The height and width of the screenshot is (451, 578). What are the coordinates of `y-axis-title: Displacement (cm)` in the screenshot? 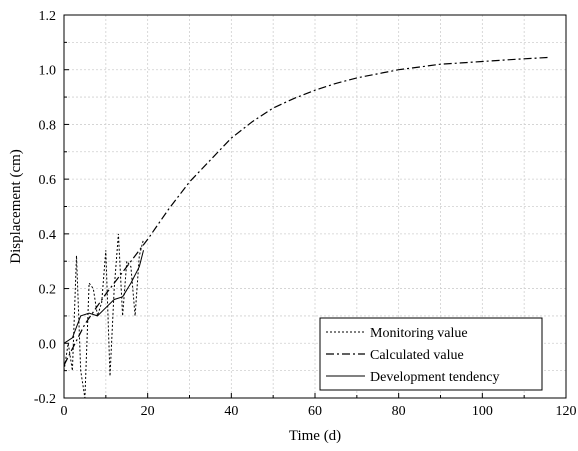 It's located at (16, 206).